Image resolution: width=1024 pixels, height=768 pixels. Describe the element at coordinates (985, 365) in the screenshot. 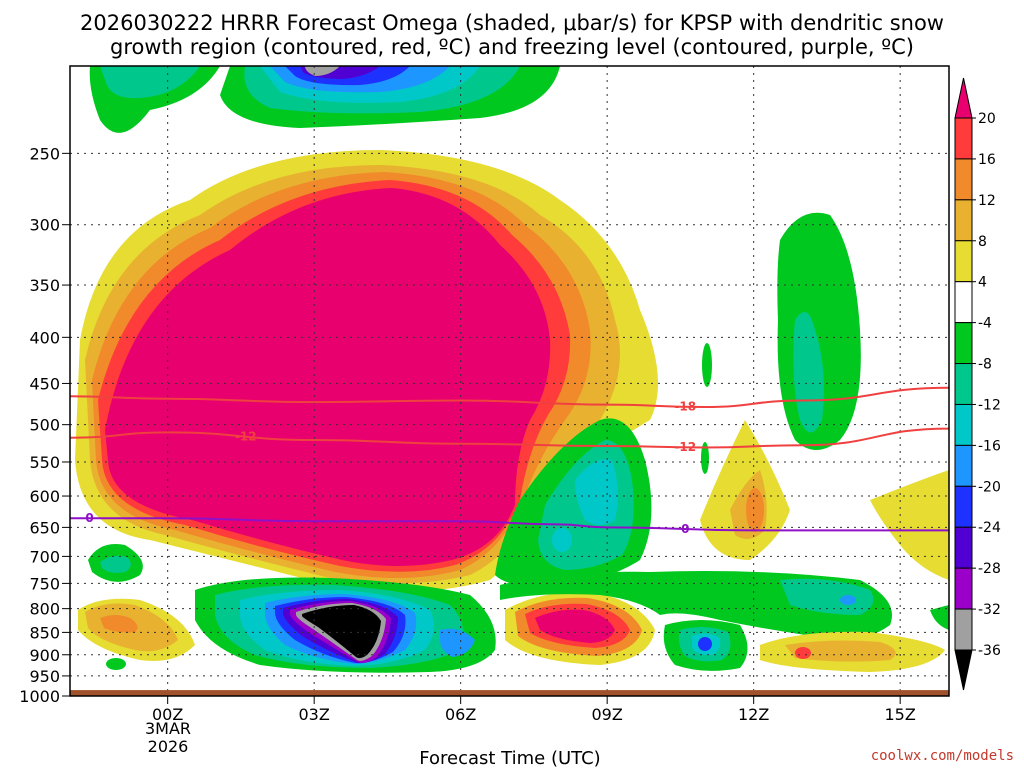

I see `colorbar-tick-label--8: -8` at that location.